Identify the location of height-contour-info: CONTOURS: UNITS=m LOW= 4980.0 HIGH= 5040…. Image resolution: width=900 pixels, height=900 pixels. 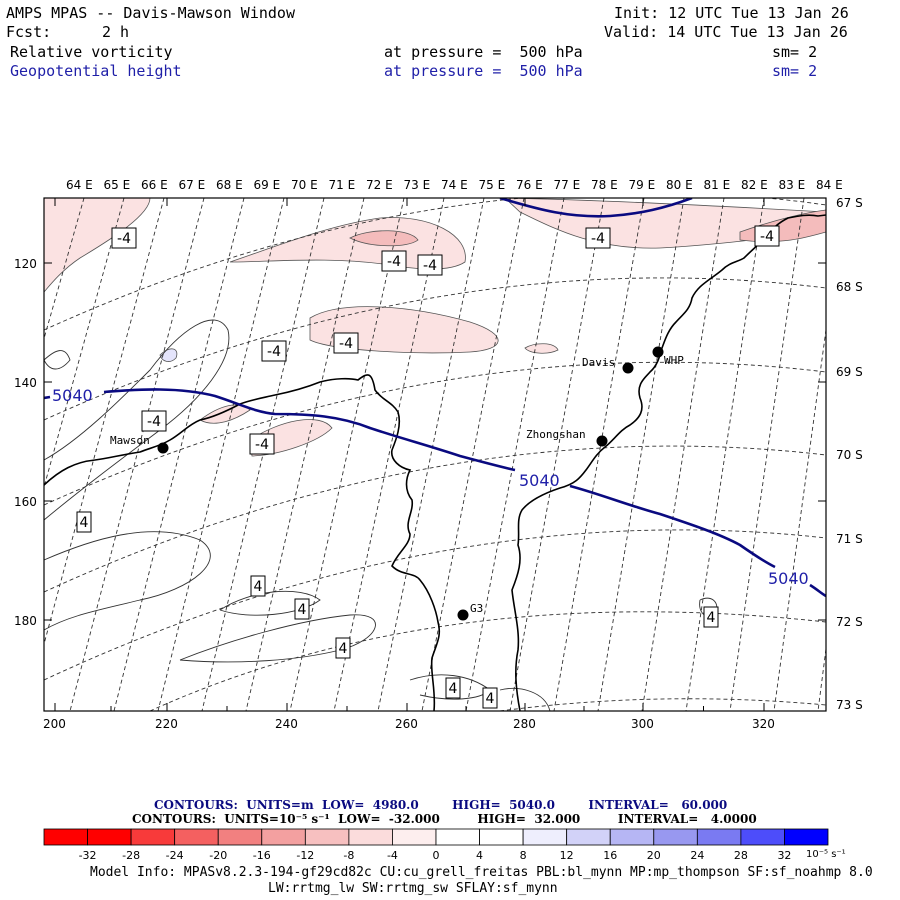
(441, 805).